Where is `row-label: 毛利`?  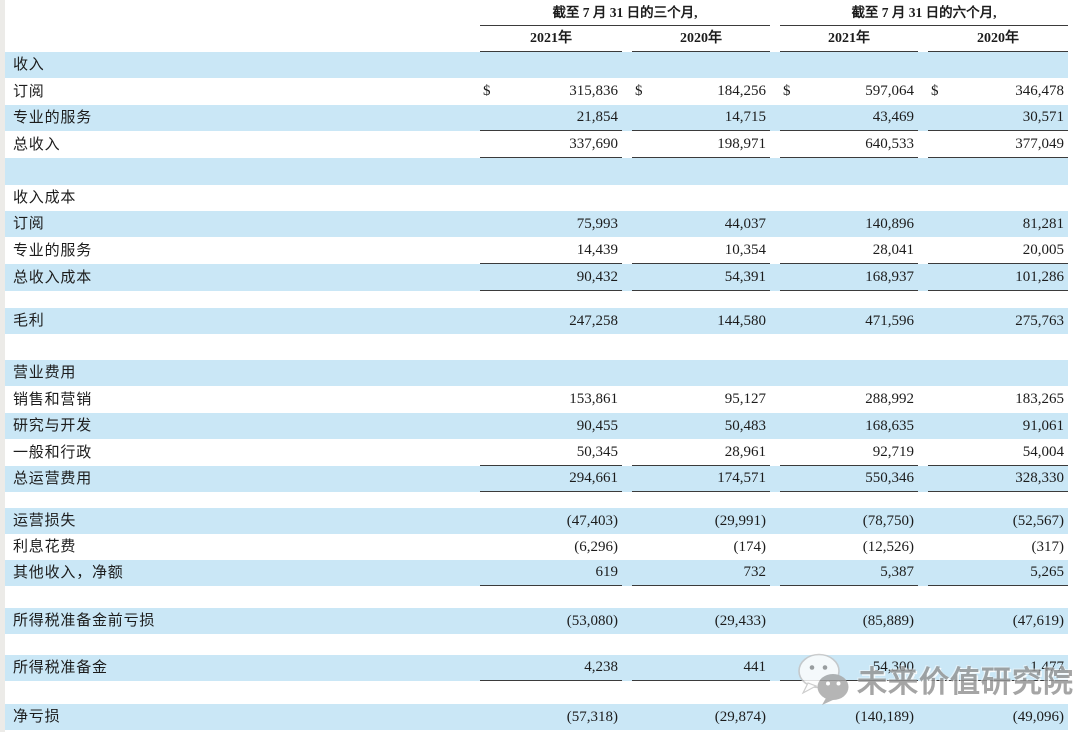
row-label: 毛利 is located at coordinates (29, 320).